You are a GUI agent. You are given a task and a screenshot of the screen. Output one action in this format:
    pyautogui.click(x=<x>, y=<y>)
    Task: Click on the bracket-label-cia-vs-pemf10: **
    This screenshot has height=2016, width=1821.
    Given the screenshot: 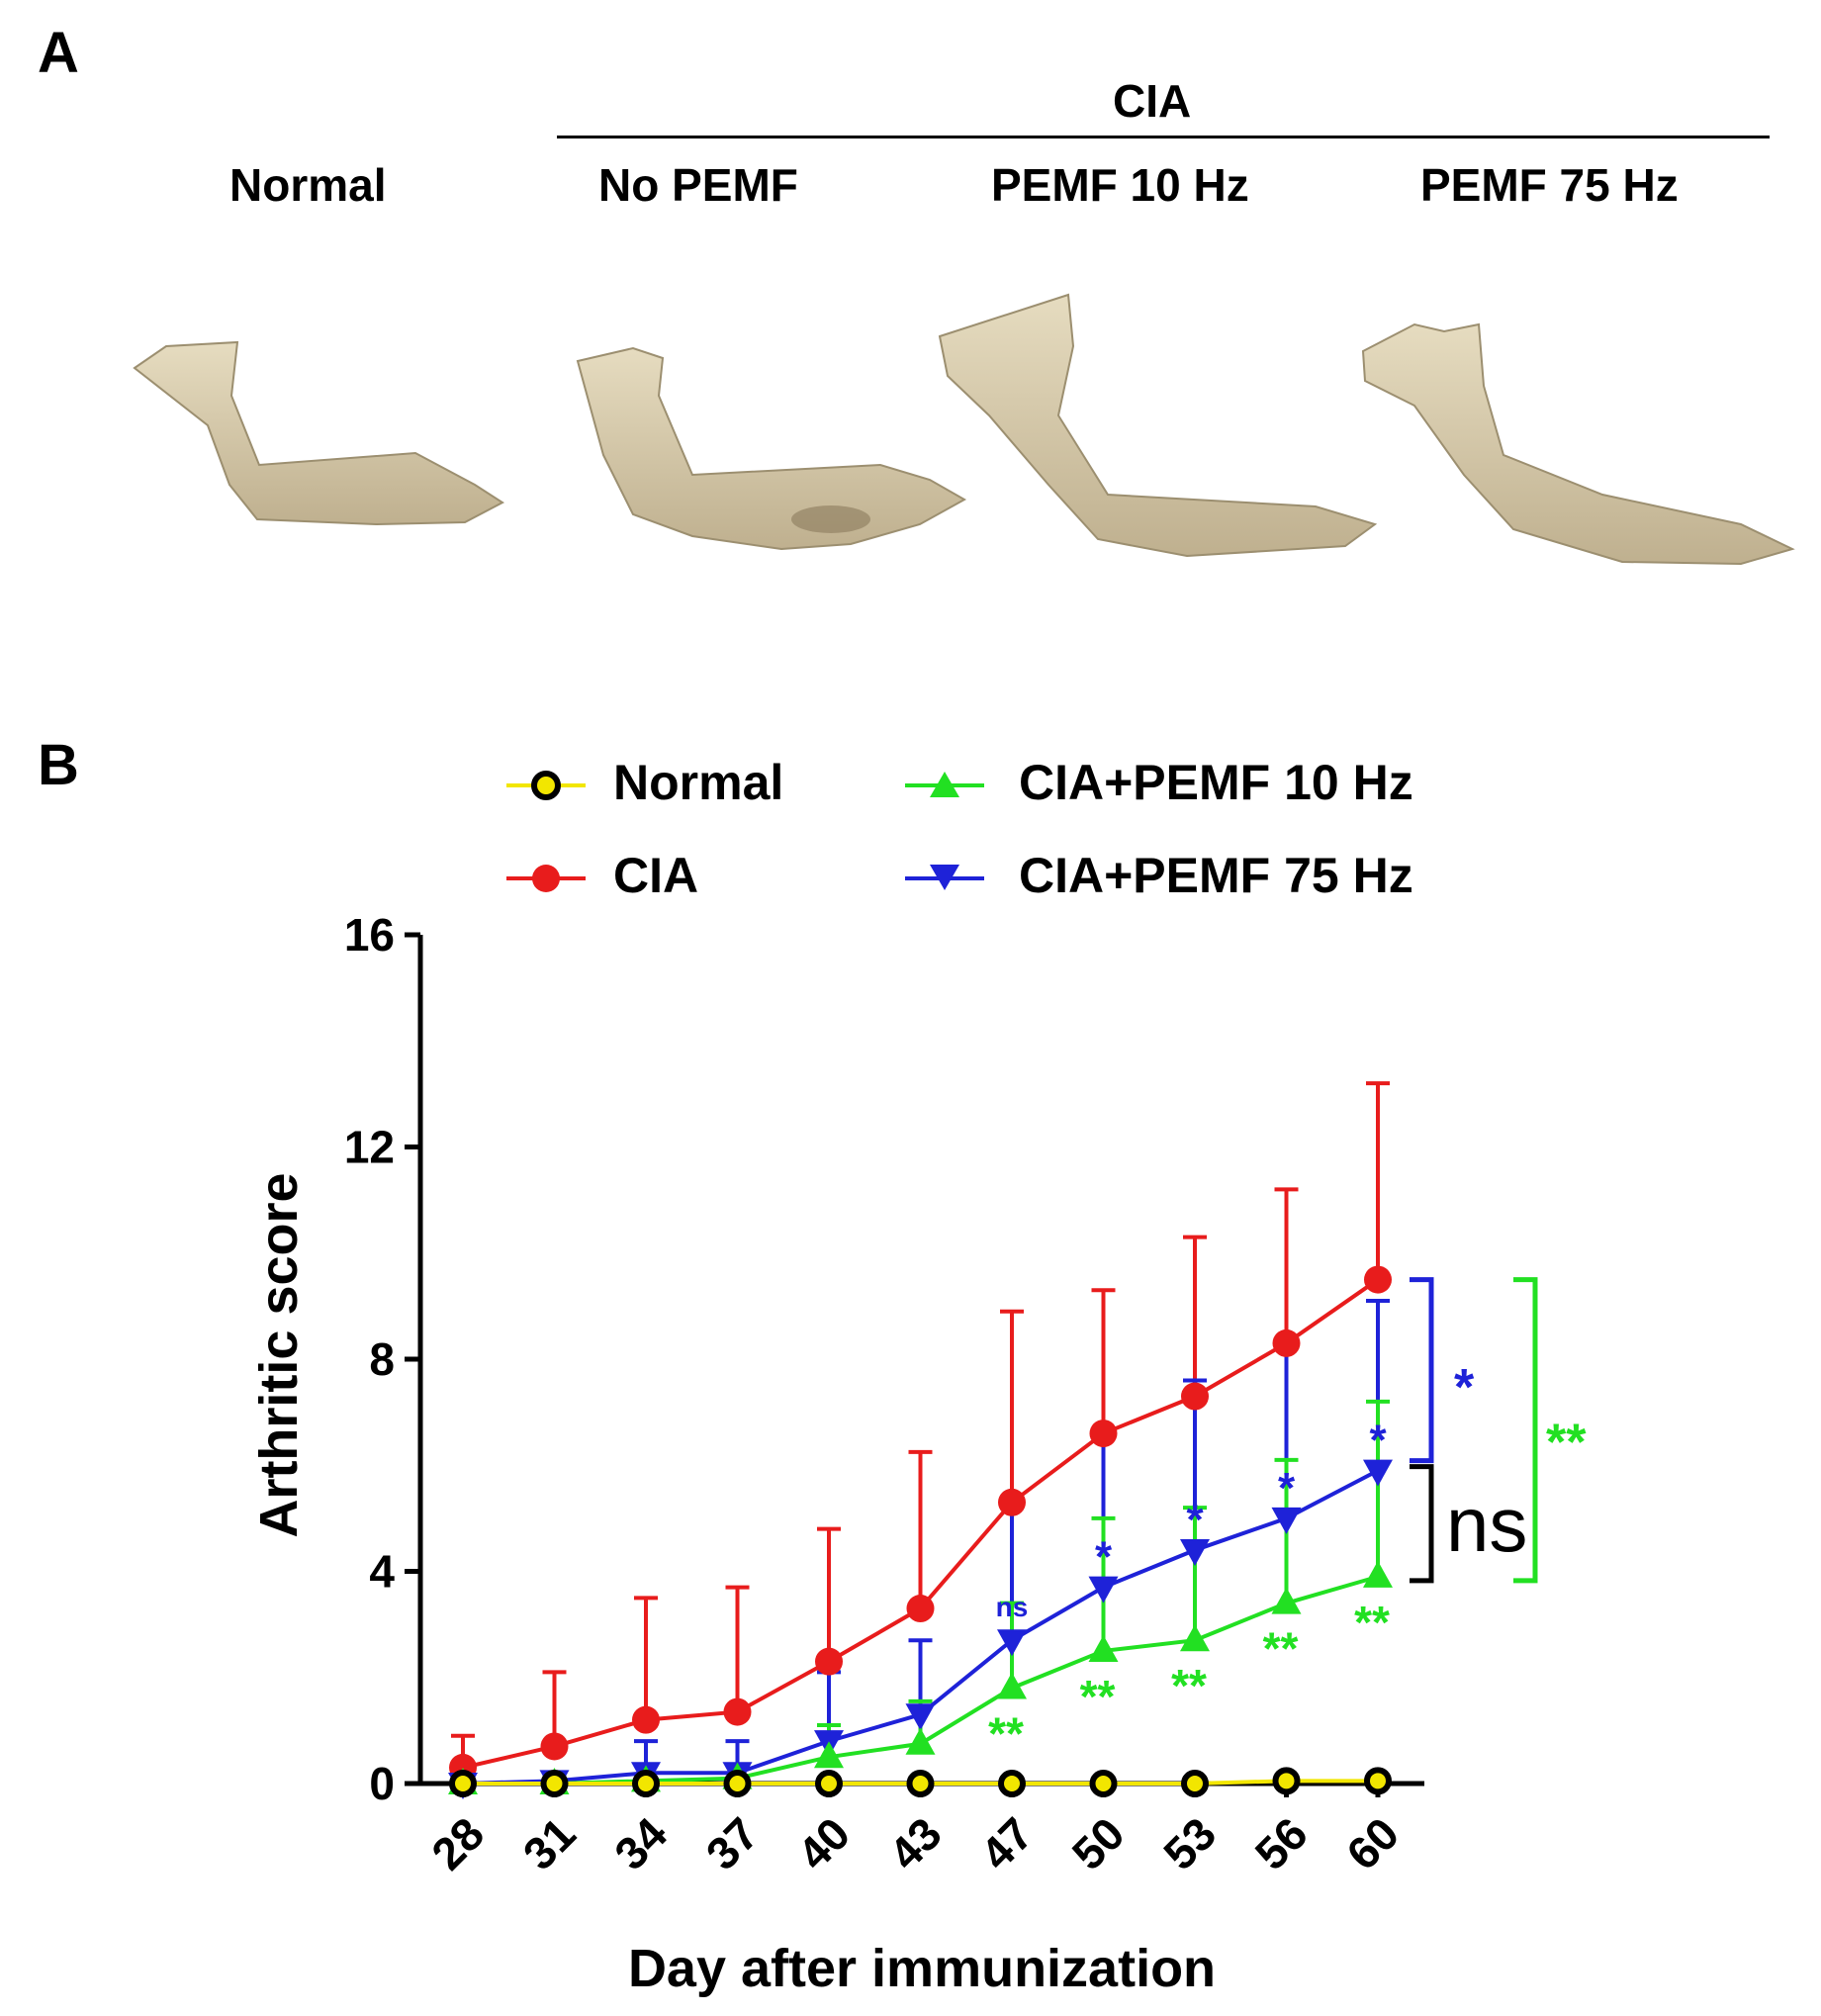 What is the action you would take?
    pyautogui.click(x=1566, y=1443)
    